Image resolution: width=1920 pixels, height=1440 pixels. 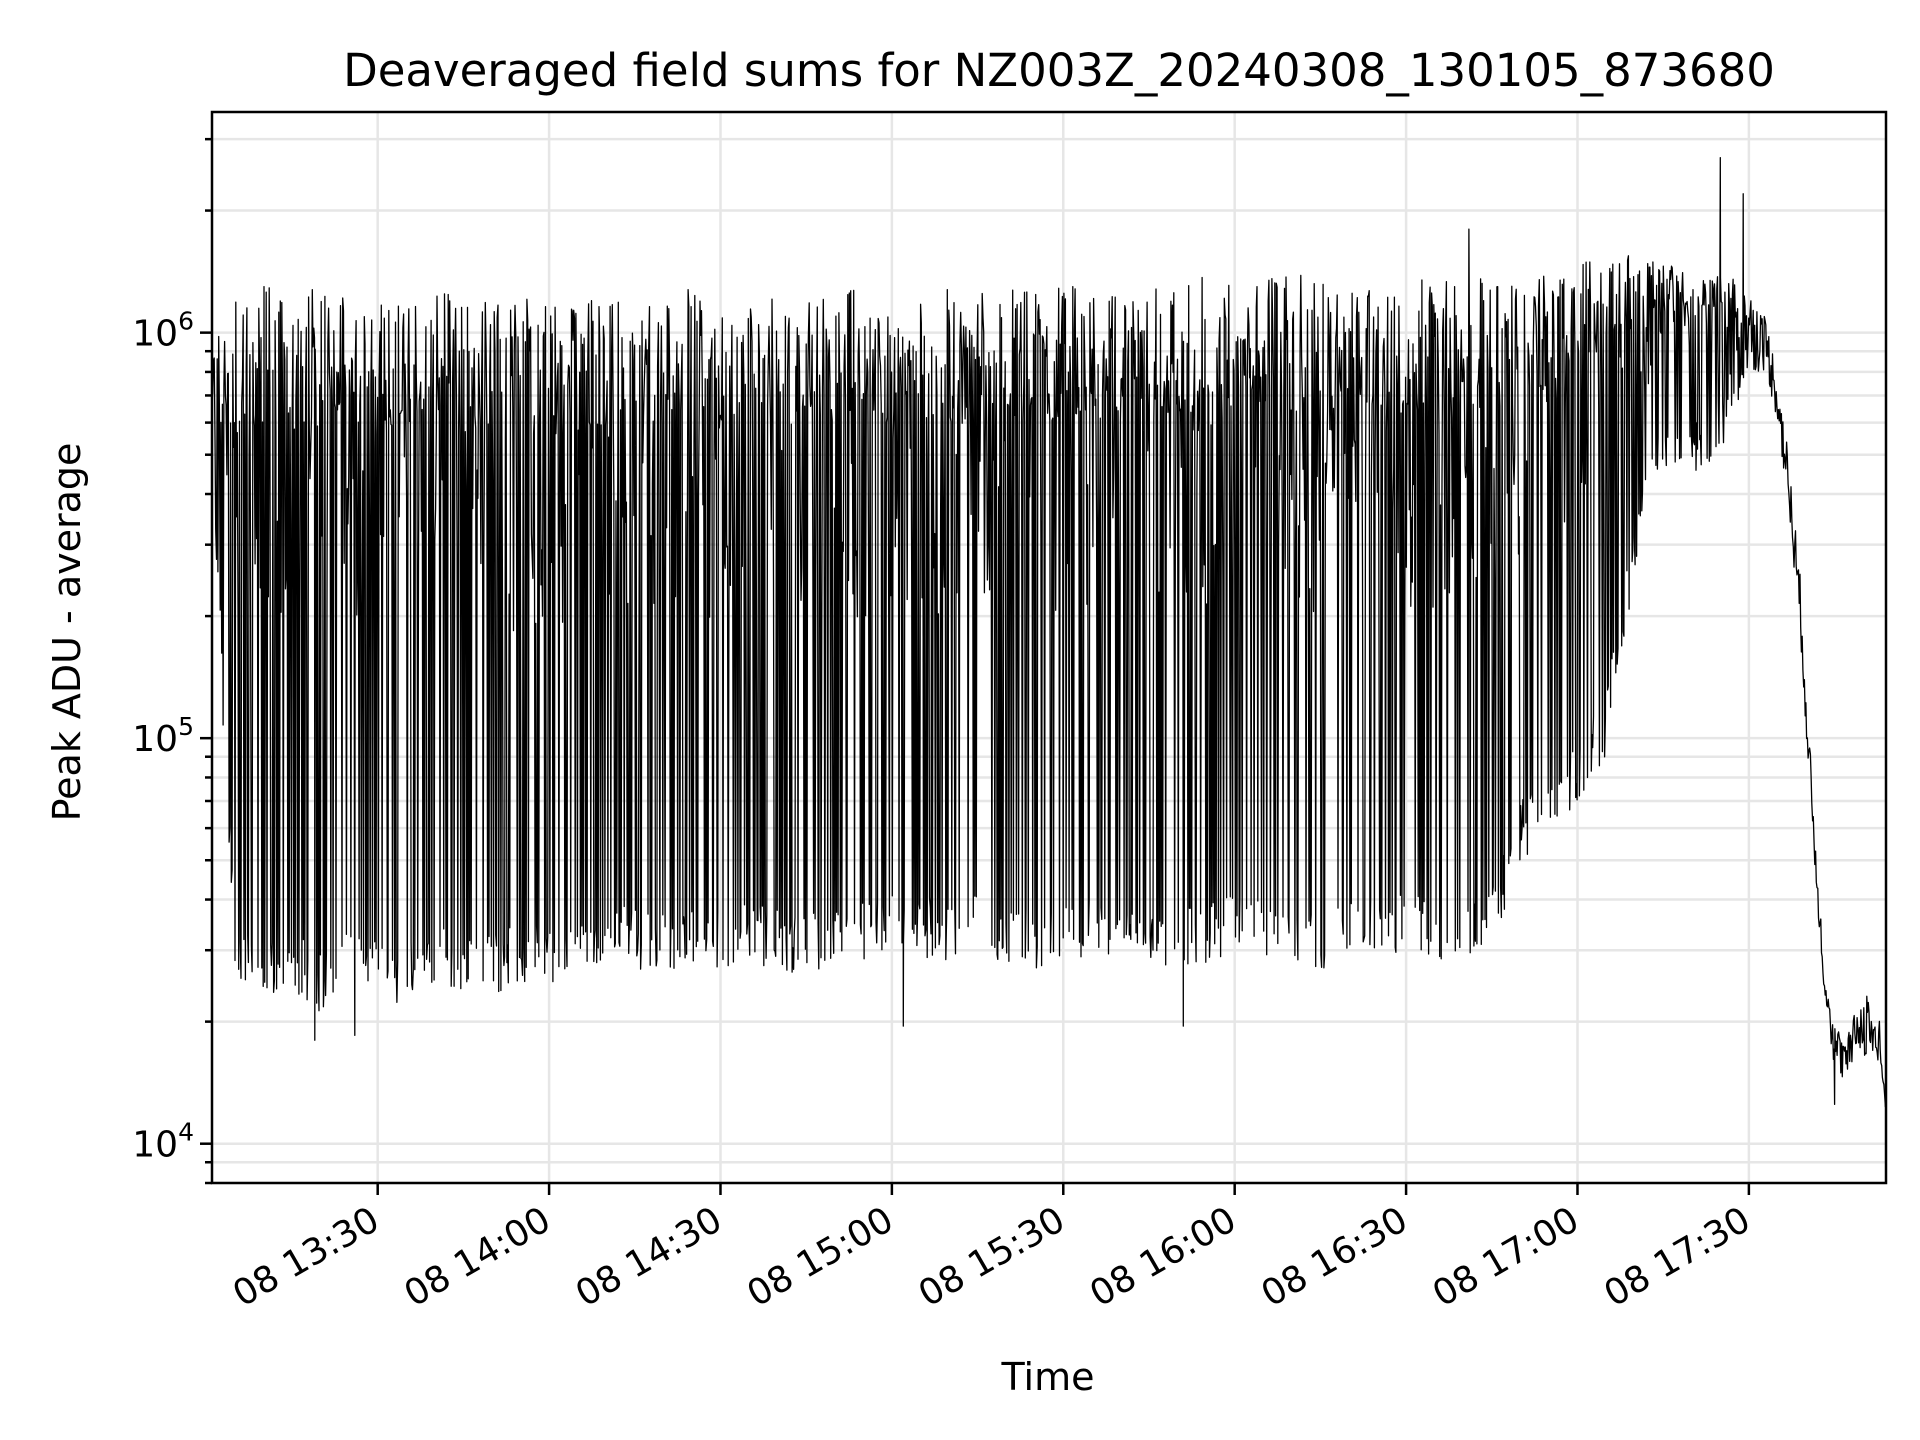 I want to click on x-tick-label: 08 14:30, so click(x=649, y=1257).